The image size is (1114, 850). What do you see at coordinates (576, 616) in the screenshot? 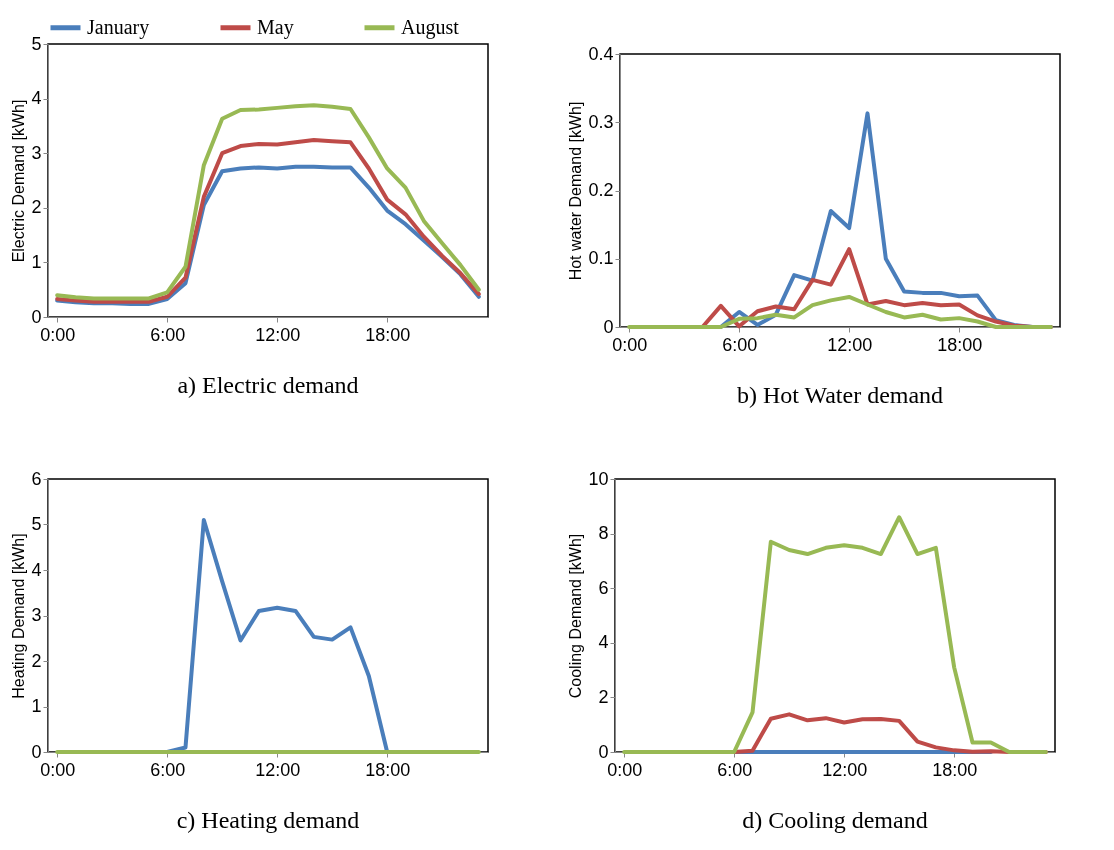
I see `y-axis-title: Cooling Demand [kWh]` at bounding box center [576, 616].